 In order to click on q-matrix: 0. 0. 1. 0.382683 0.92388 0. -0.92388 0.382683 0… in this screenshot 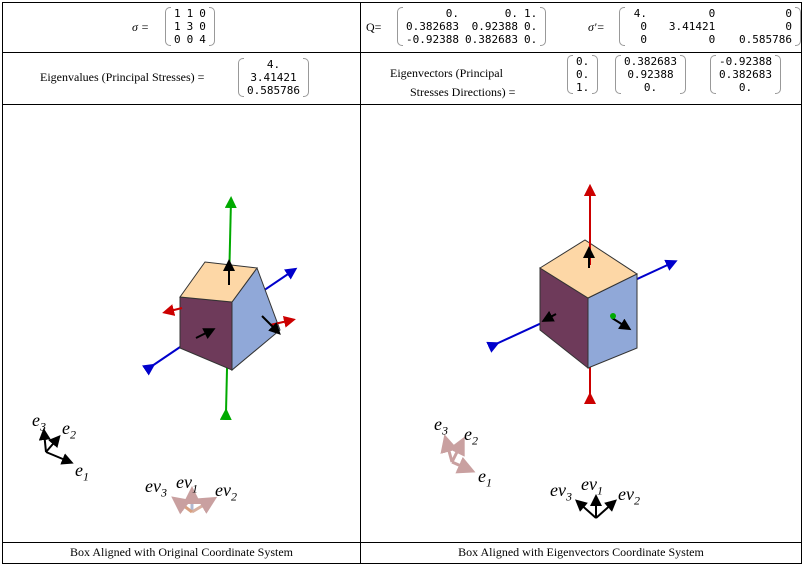, I will do `click(472, 26)`.